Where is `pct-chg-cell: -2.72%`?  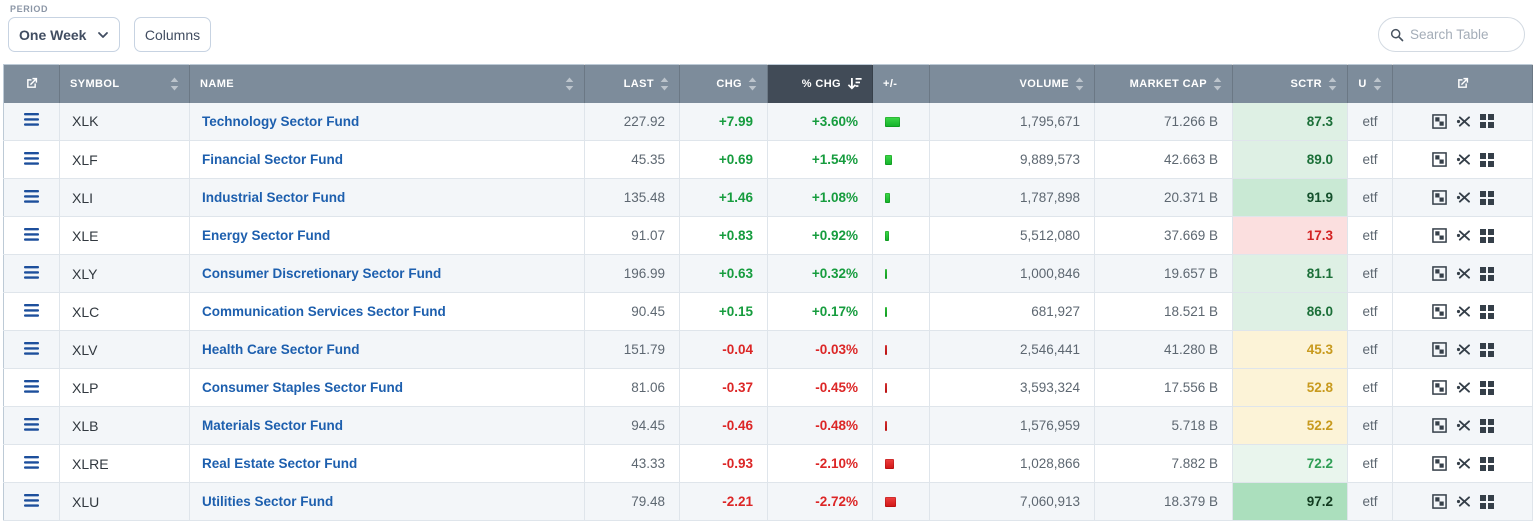 pct-chg-cell: -2.72% is located at coordinates (820, 501).